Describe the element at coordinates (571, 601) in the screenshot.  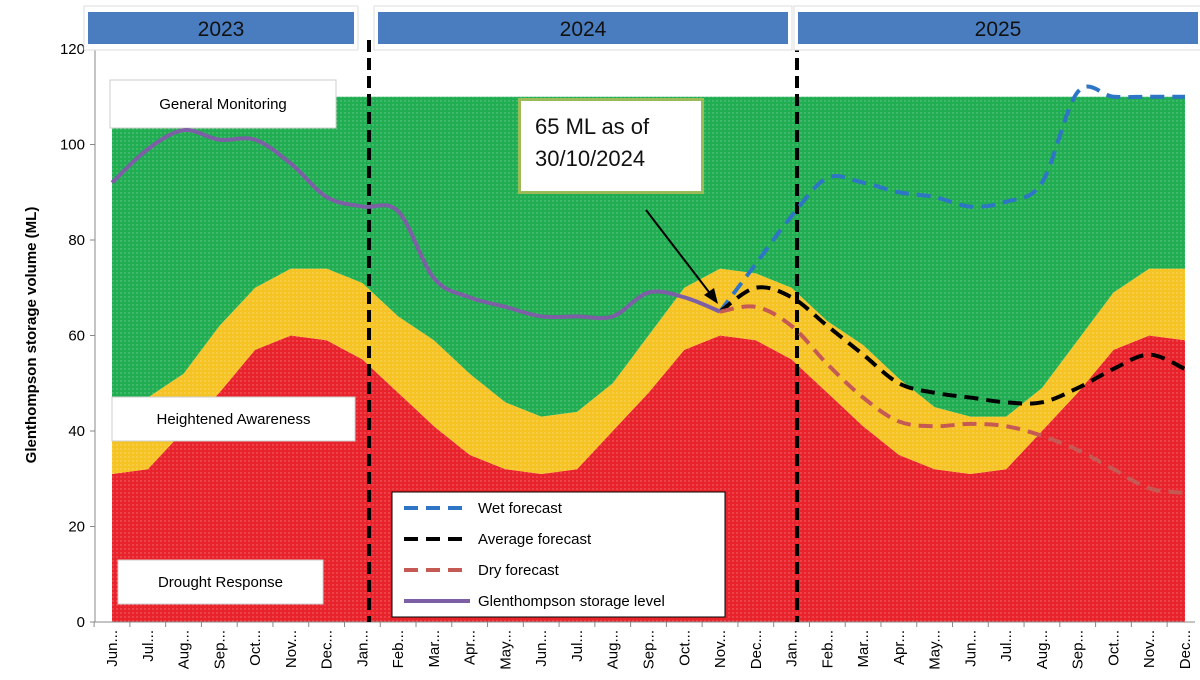
I see `legend-label: Glenthompson storage level` at that location.